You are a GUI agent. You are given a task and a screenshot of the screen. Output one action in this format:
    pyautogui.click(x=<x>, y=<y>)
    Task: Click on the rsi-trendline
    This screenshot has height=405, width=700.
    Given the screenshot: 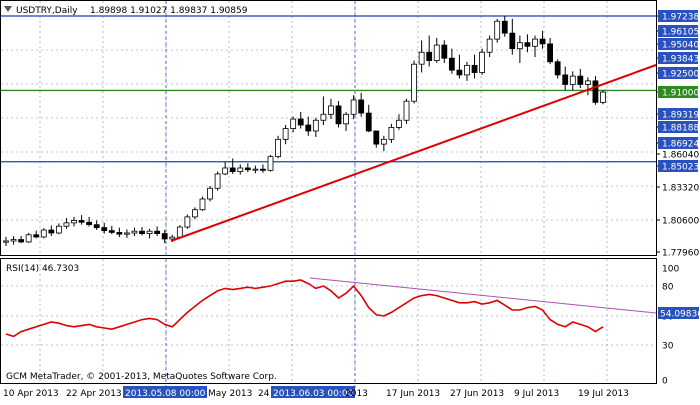 What is the action you would take?
    pyautogui.click(x=483, y=295)
    